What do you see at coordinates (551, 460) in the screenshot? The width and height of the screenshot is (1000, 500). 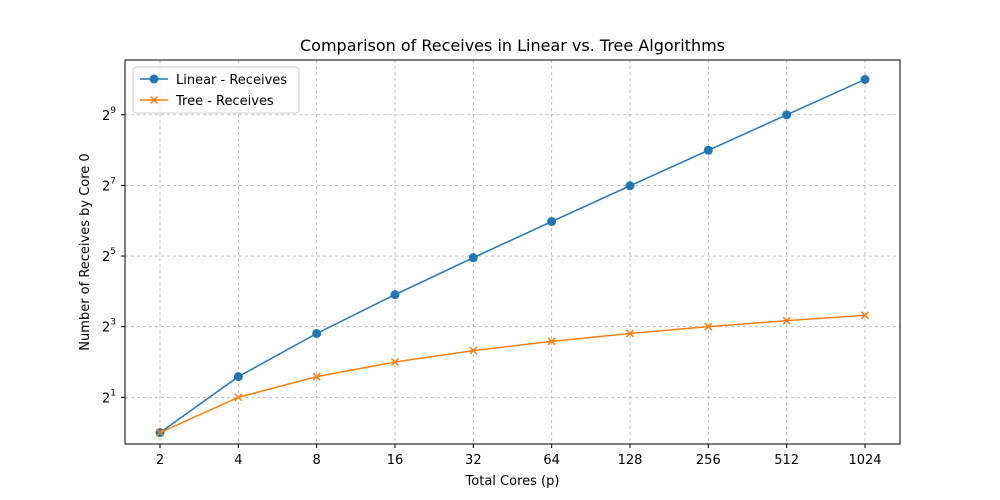 I see `x-tick-label: 64` at bounding box center [551, 460].